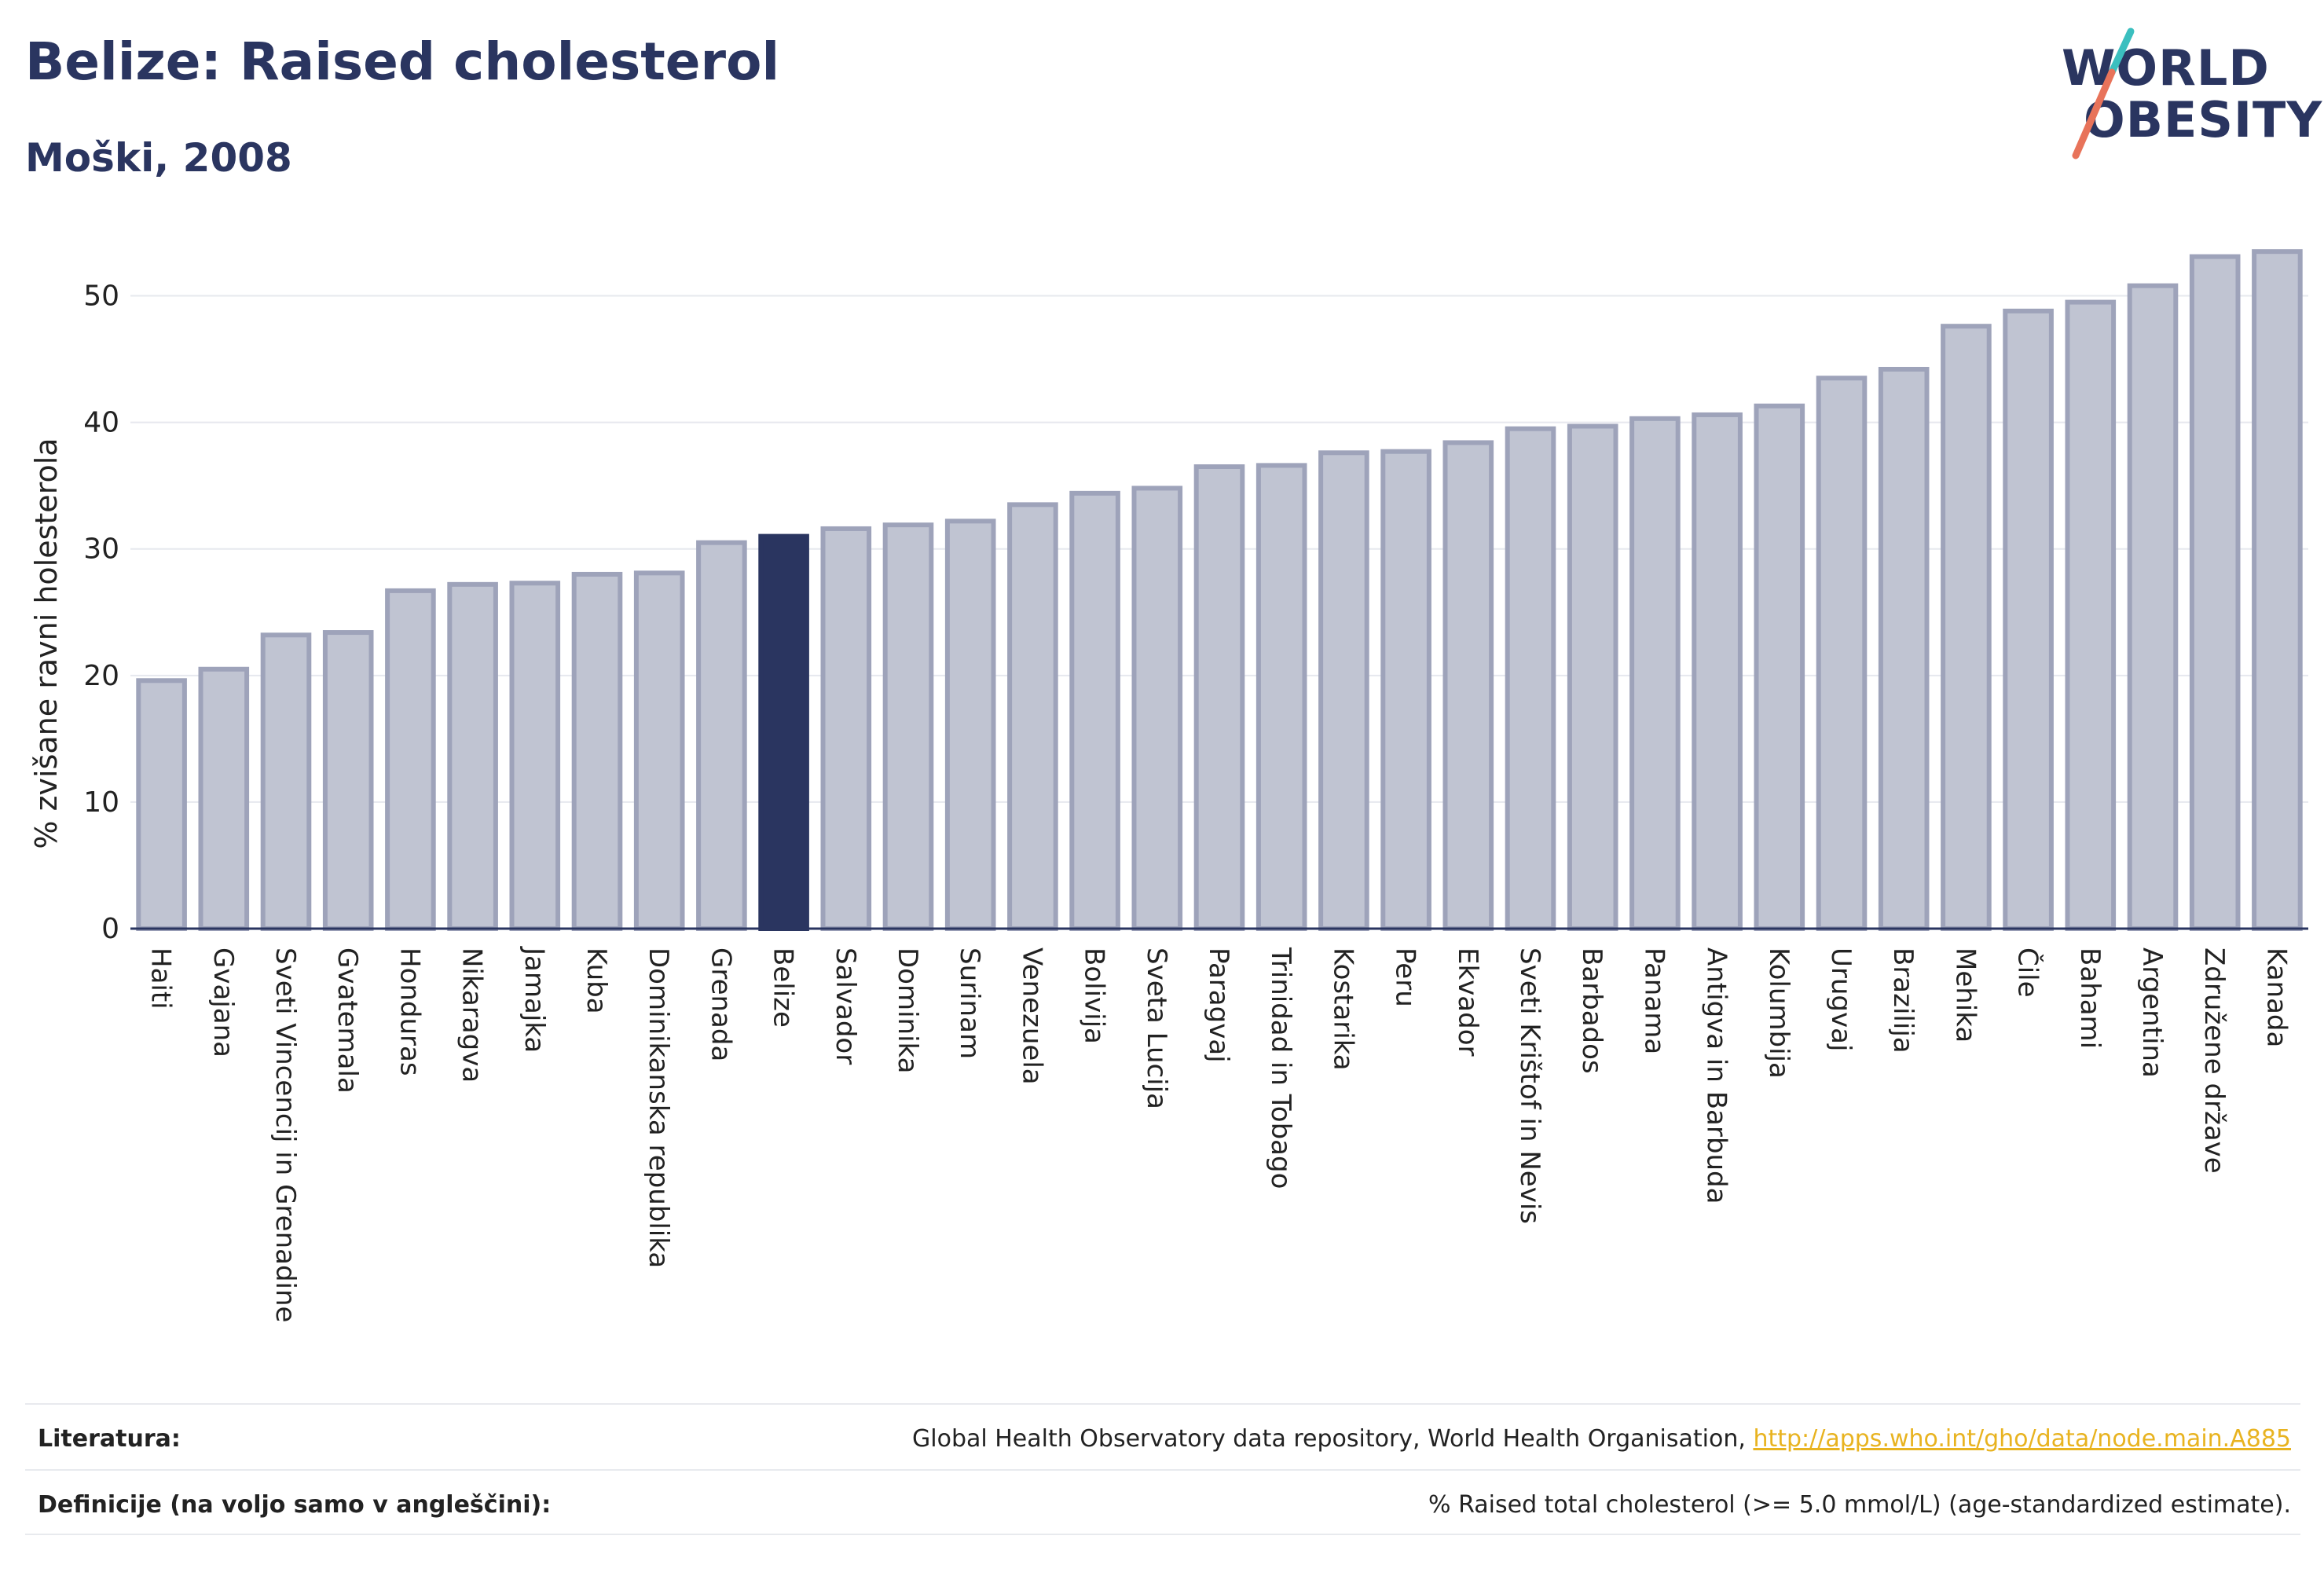 The height and width of the screenshot is (1576, 2324). What do you see at coordinates (1405, 977) in the screenshot?
I see `x-tick-label: Peru` at bounding box center [1405, 977].